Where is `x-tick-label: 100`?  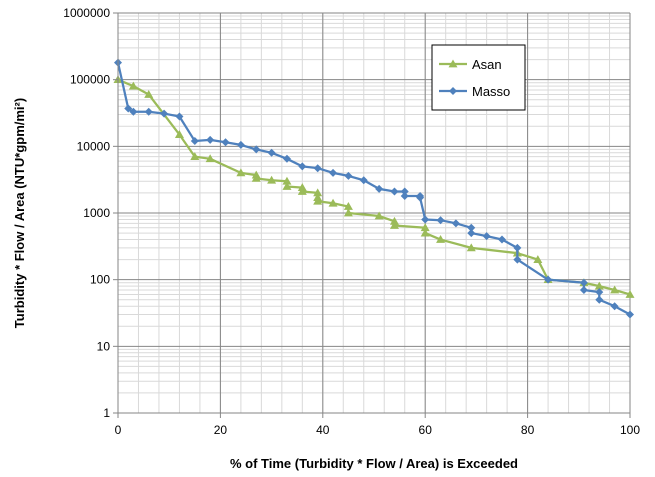 x-tick-label: 100 is located at coordinates (630, 430).